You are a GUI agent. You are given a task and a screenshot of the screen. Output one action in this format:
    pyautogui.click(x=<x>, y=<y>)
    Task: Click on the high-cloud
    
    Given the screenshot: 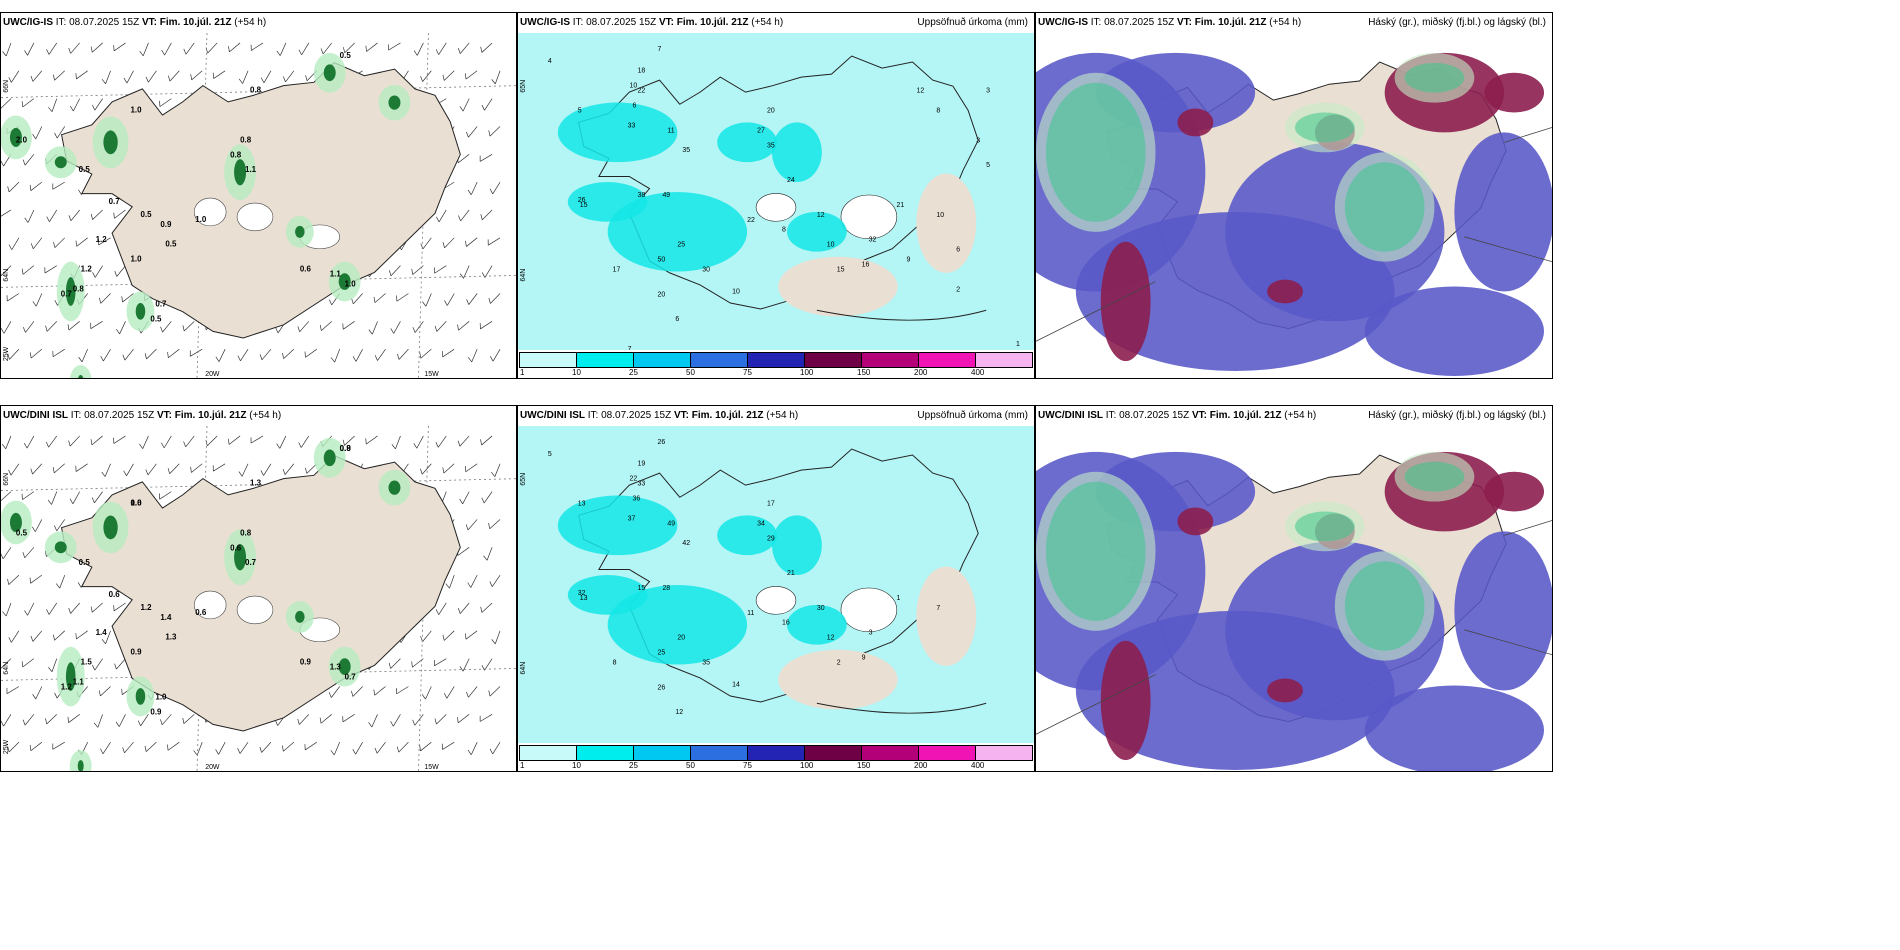 What is the action you would take?
    pyautogui.click(x=1095, y=152)
    